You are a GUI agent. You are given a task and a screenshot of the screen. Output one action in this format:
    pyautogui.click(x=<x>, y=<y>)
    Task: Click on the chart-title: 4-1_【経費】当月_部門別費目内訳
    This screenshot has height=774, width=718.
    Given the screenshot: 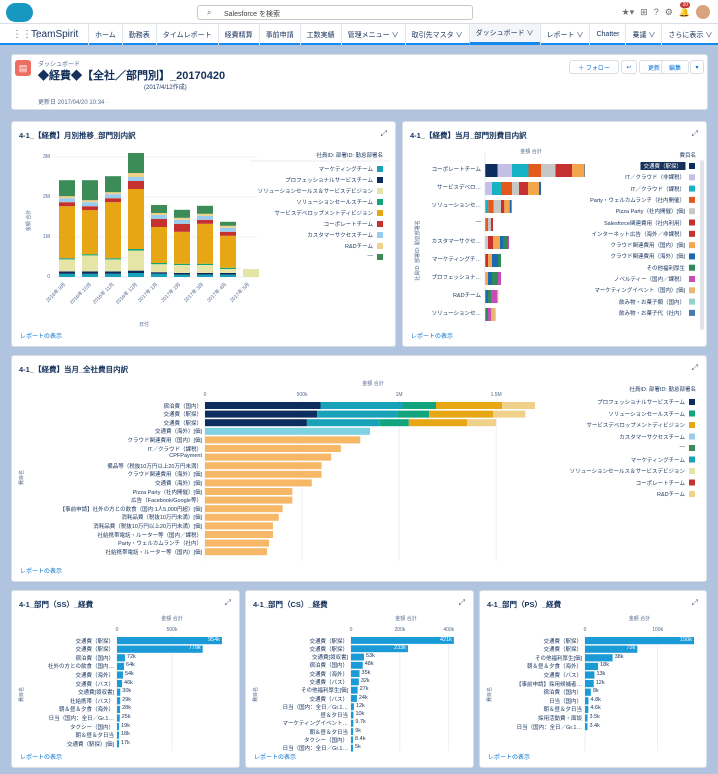 What is the action you would take?
    pyautogui.click(x=468, y=135)
    